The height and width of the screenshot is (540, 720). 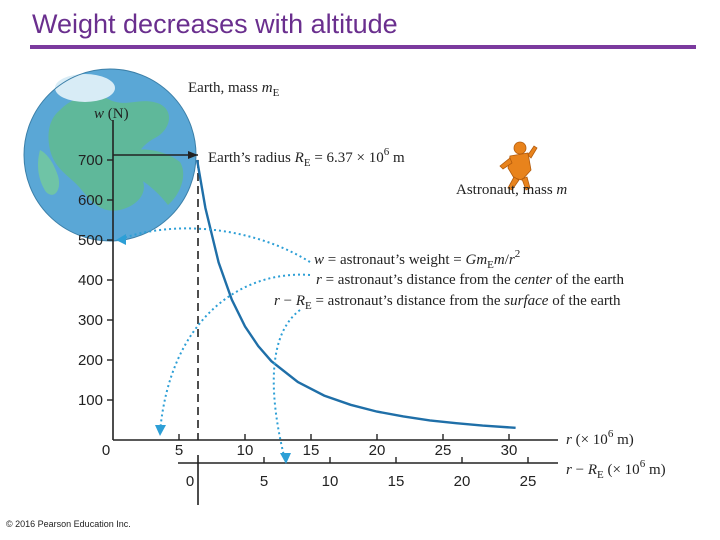 What do you see at coordinates (286, 385) in the screenshot?
I see `rre-arrow-path` at bounding box center [286, 385].